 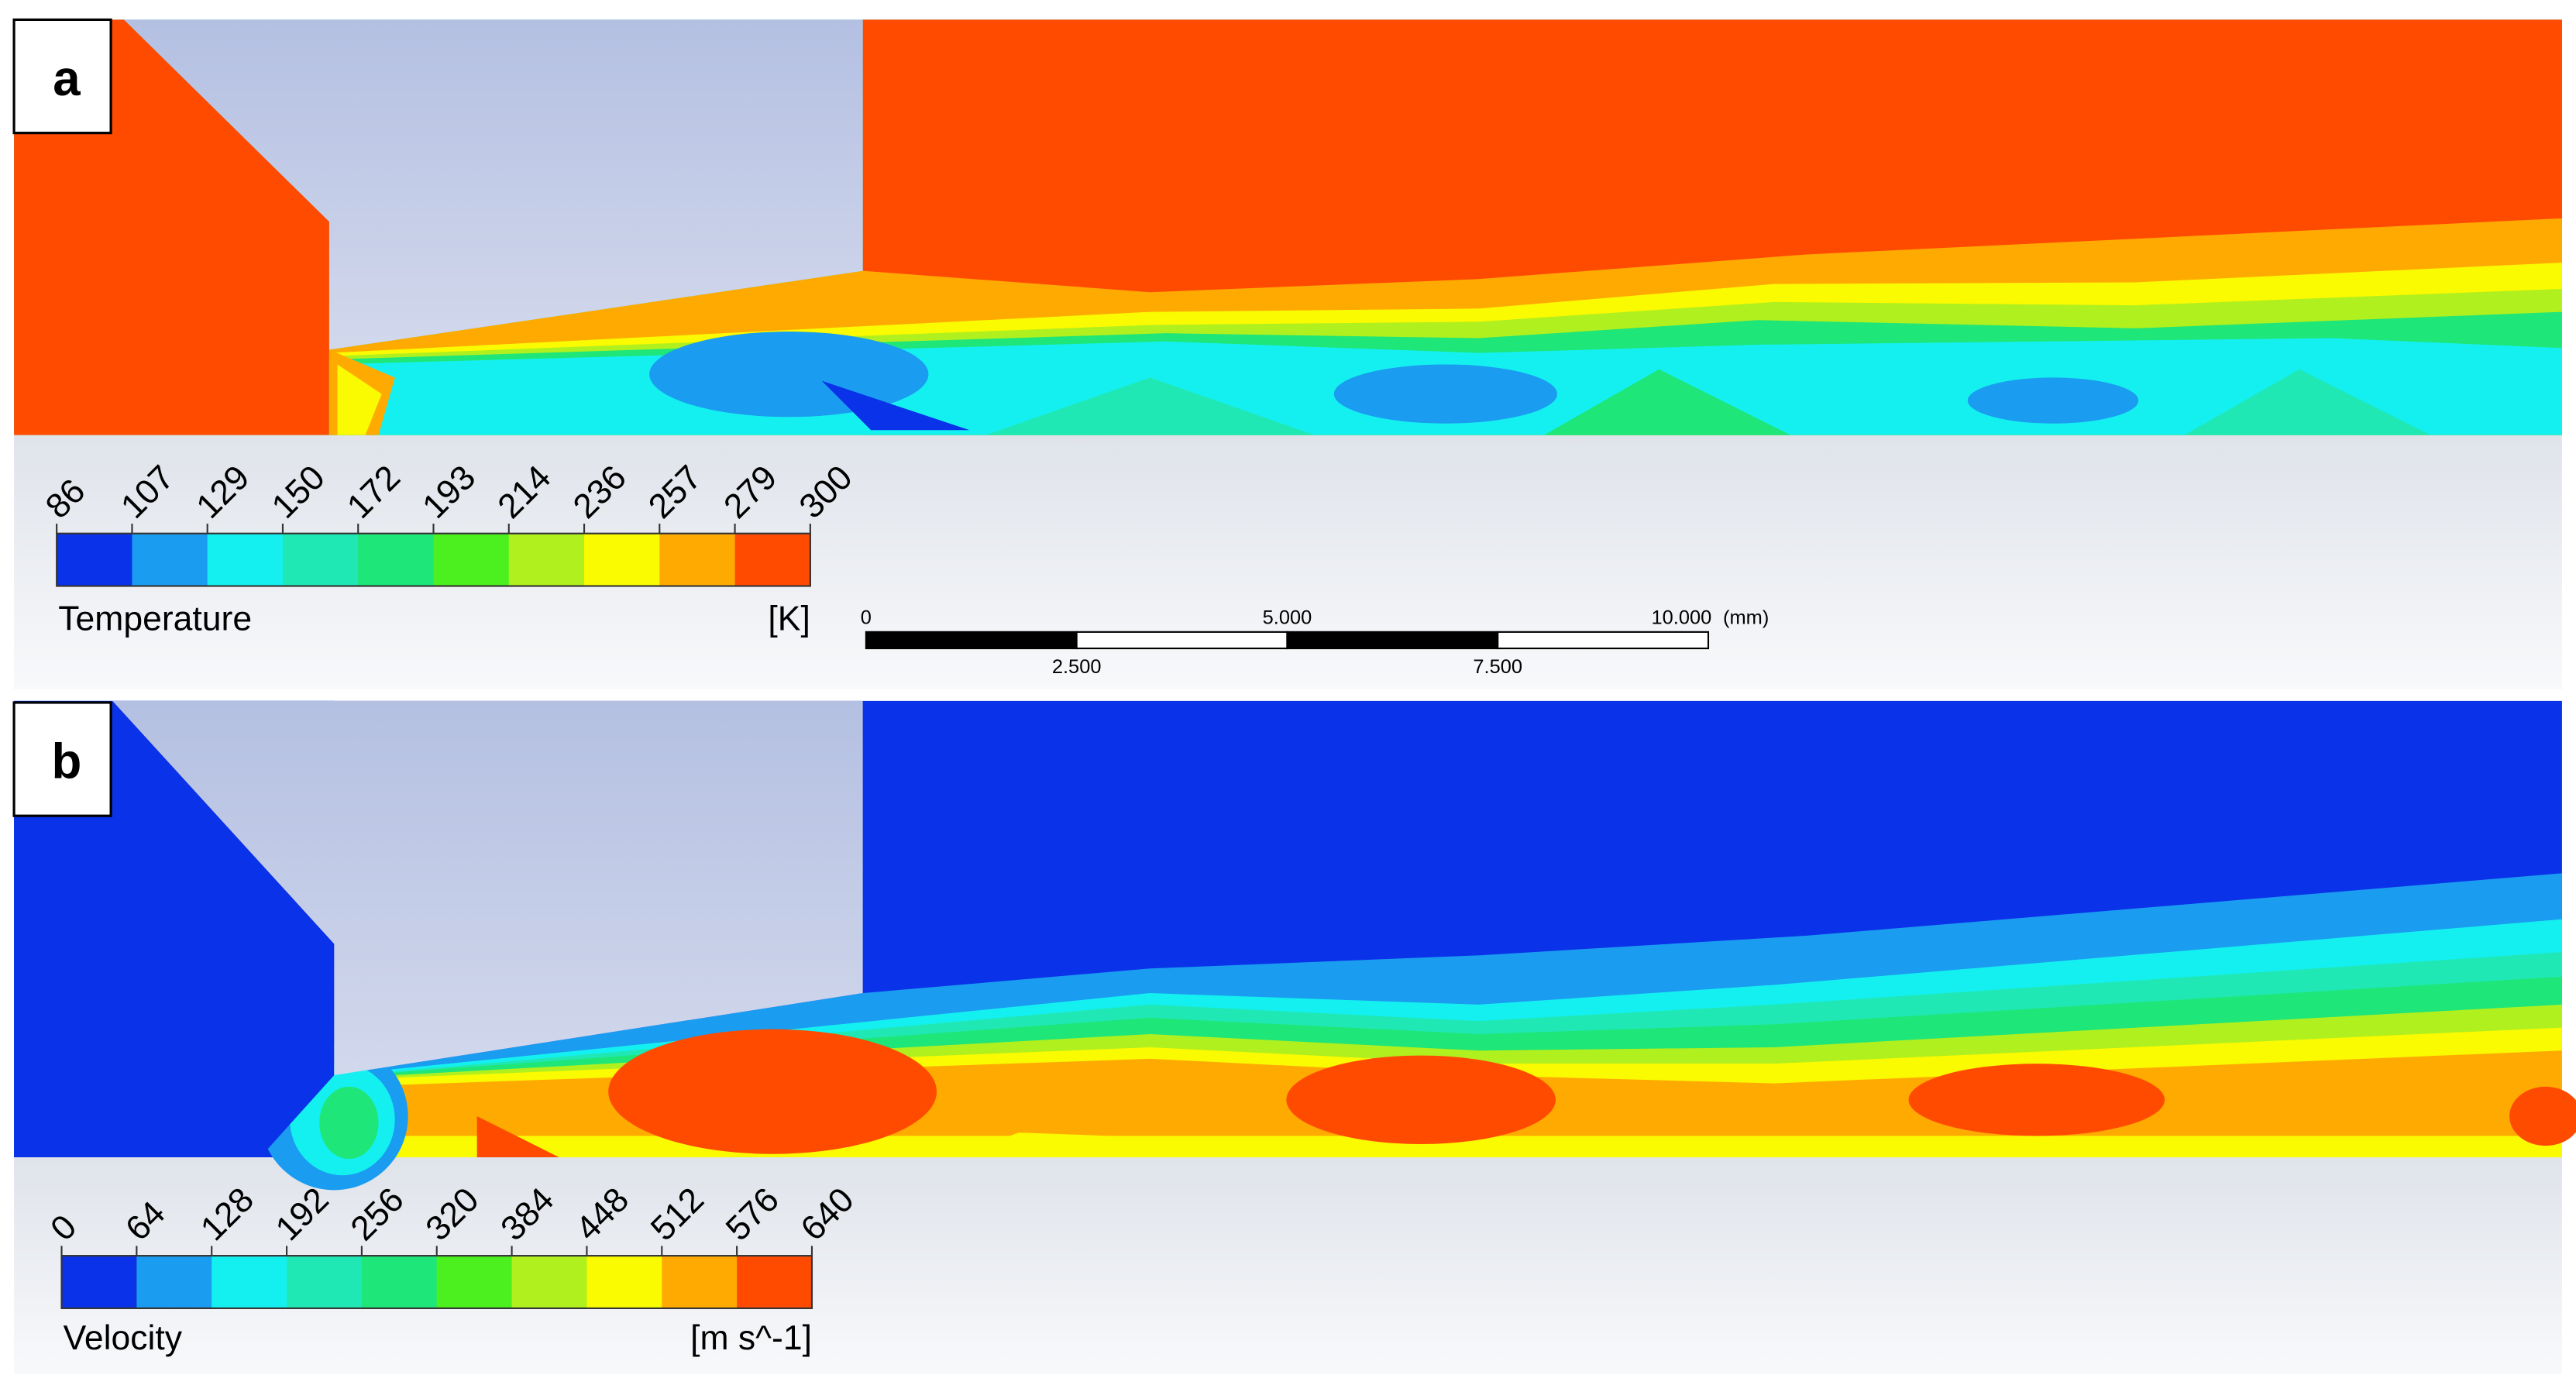 What do you see at coordinates (66, 761) in the screenshot?
I see `panel-label: b` at bounding box center [66, 761].